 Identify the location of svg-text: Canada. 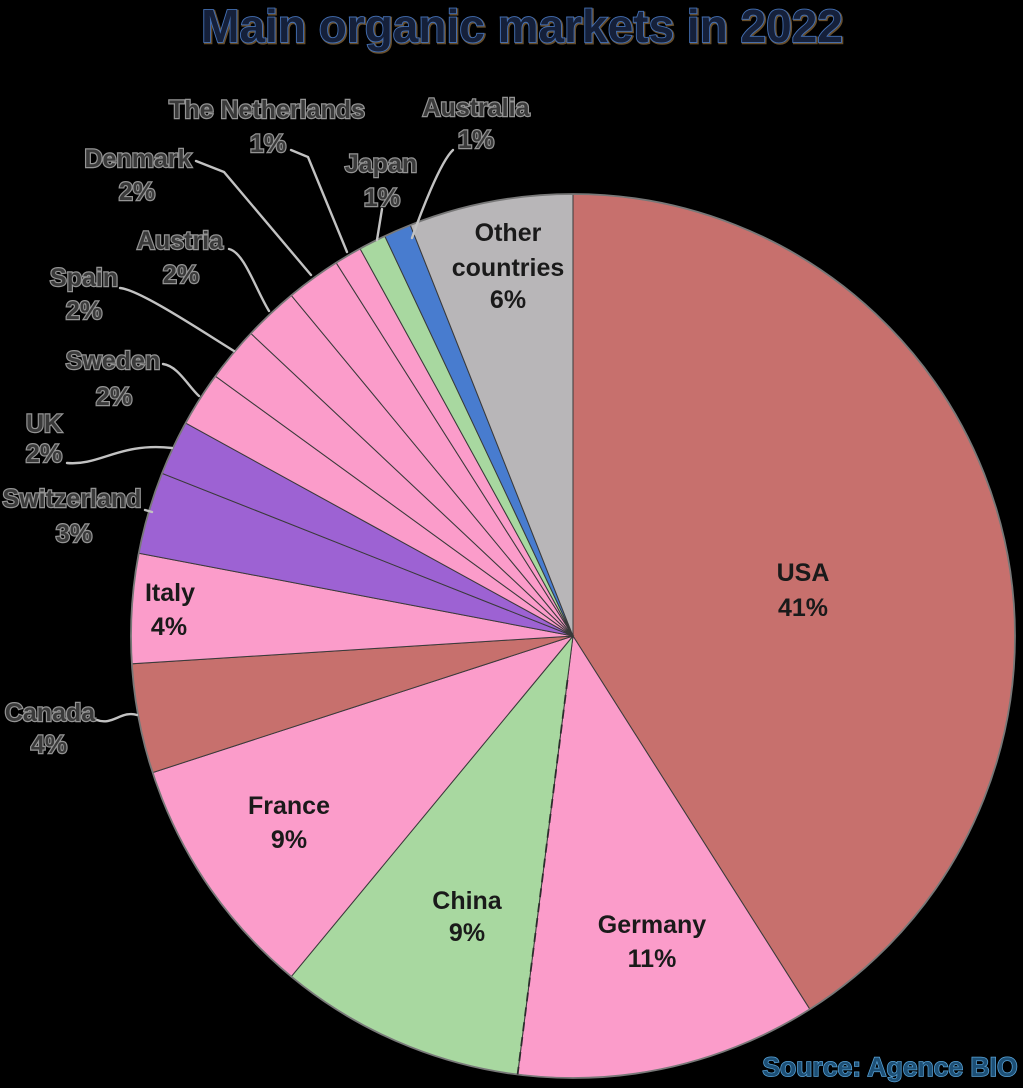
(50, 713).